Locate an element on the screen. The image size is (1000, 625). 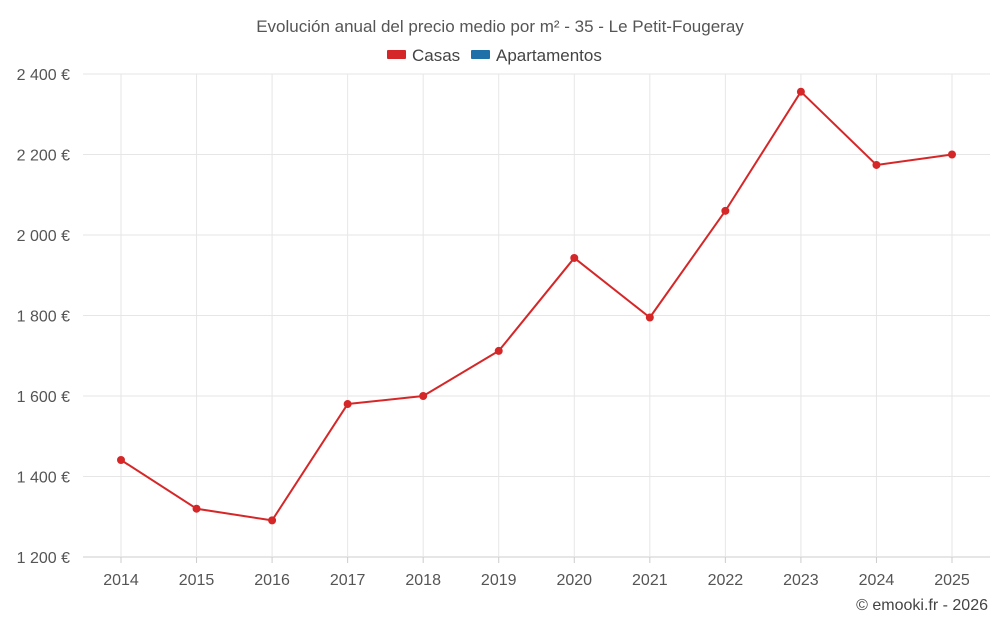
y-tick-label: 1 400 € is located at coordinates (43, 478).